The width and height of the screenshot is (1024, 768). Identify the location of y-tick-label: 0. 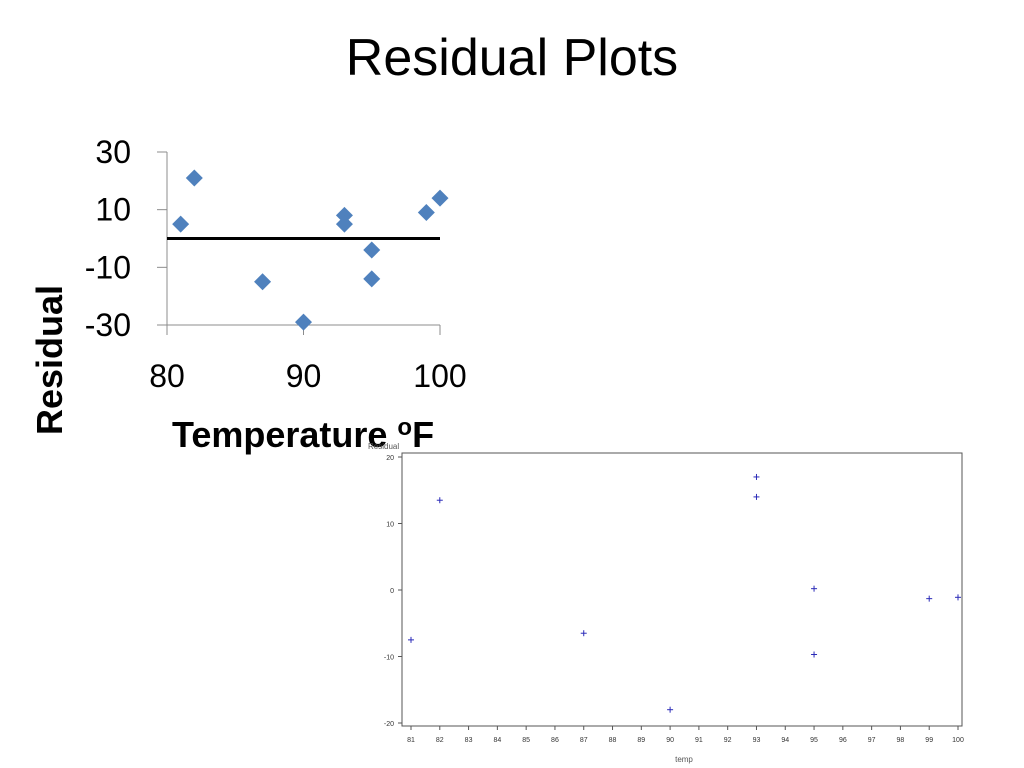
(392, 591).